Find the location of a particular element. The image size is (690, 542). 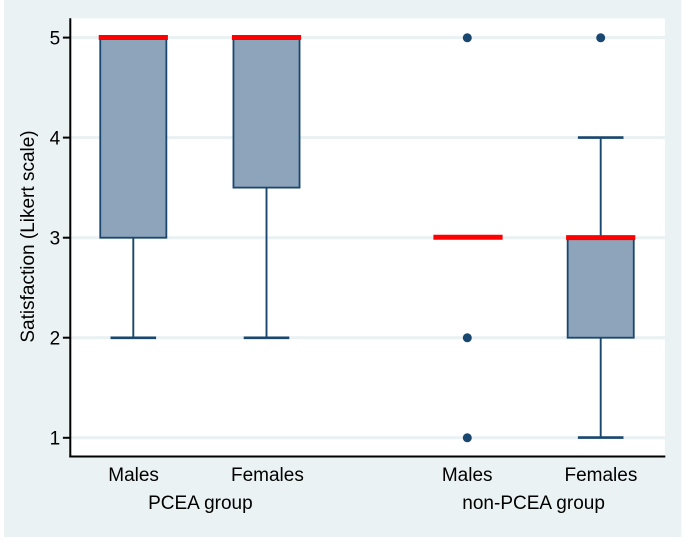

svg-text: Satisfaction (Likert scale) is located at coordinates (28, 236).